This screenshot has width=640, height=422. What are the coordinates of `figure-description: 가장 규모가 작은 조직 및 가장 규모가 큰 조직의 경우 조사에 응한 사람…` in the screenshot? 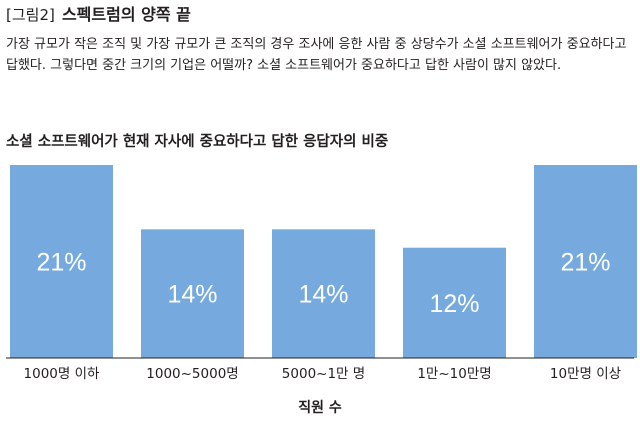 It's located at (316, 55).